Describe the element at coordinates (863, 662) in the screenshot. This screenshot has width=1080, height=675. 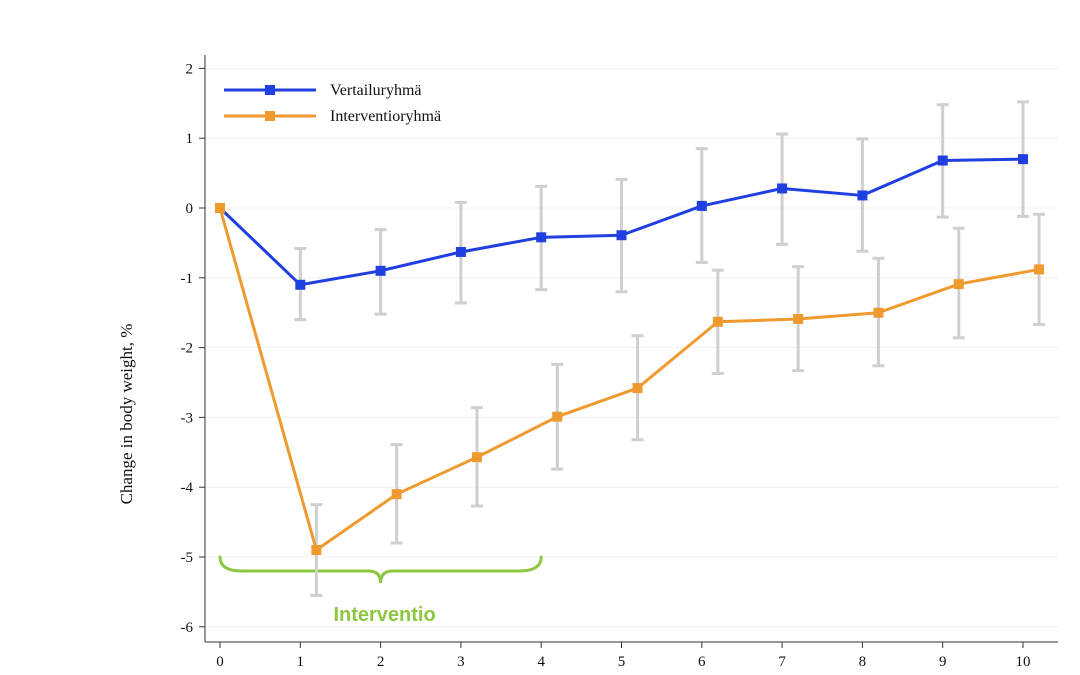
I see `x-tick-label: 8` at that location.